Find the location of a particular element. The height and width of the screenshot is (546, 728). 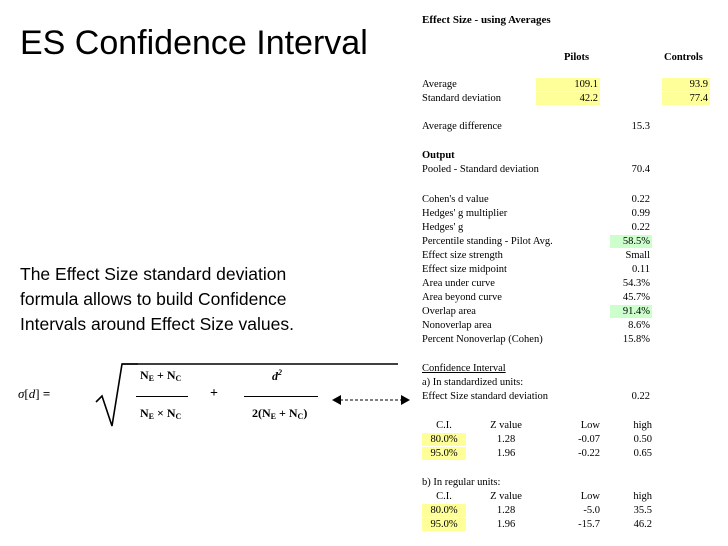

stat-label: Percent Nonoverlap (Cohen) is located at coordinates (482, 339).